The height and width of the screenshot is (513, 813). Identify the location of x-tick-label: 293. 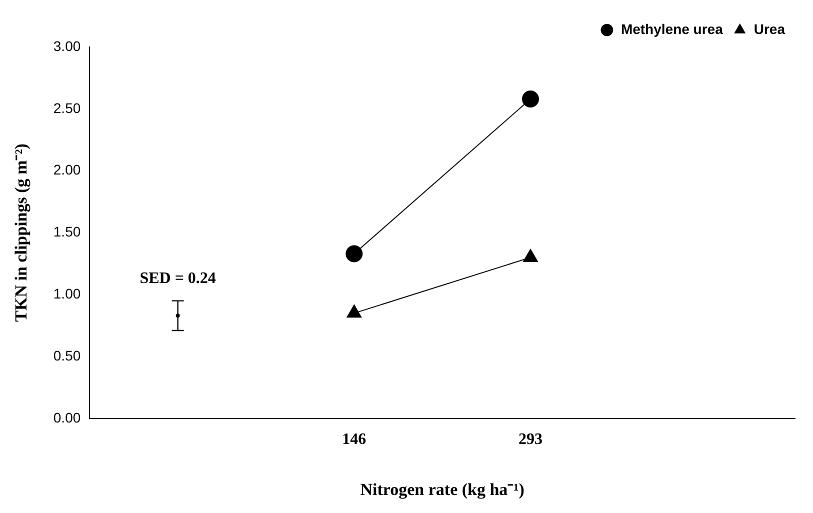
(530, 439).